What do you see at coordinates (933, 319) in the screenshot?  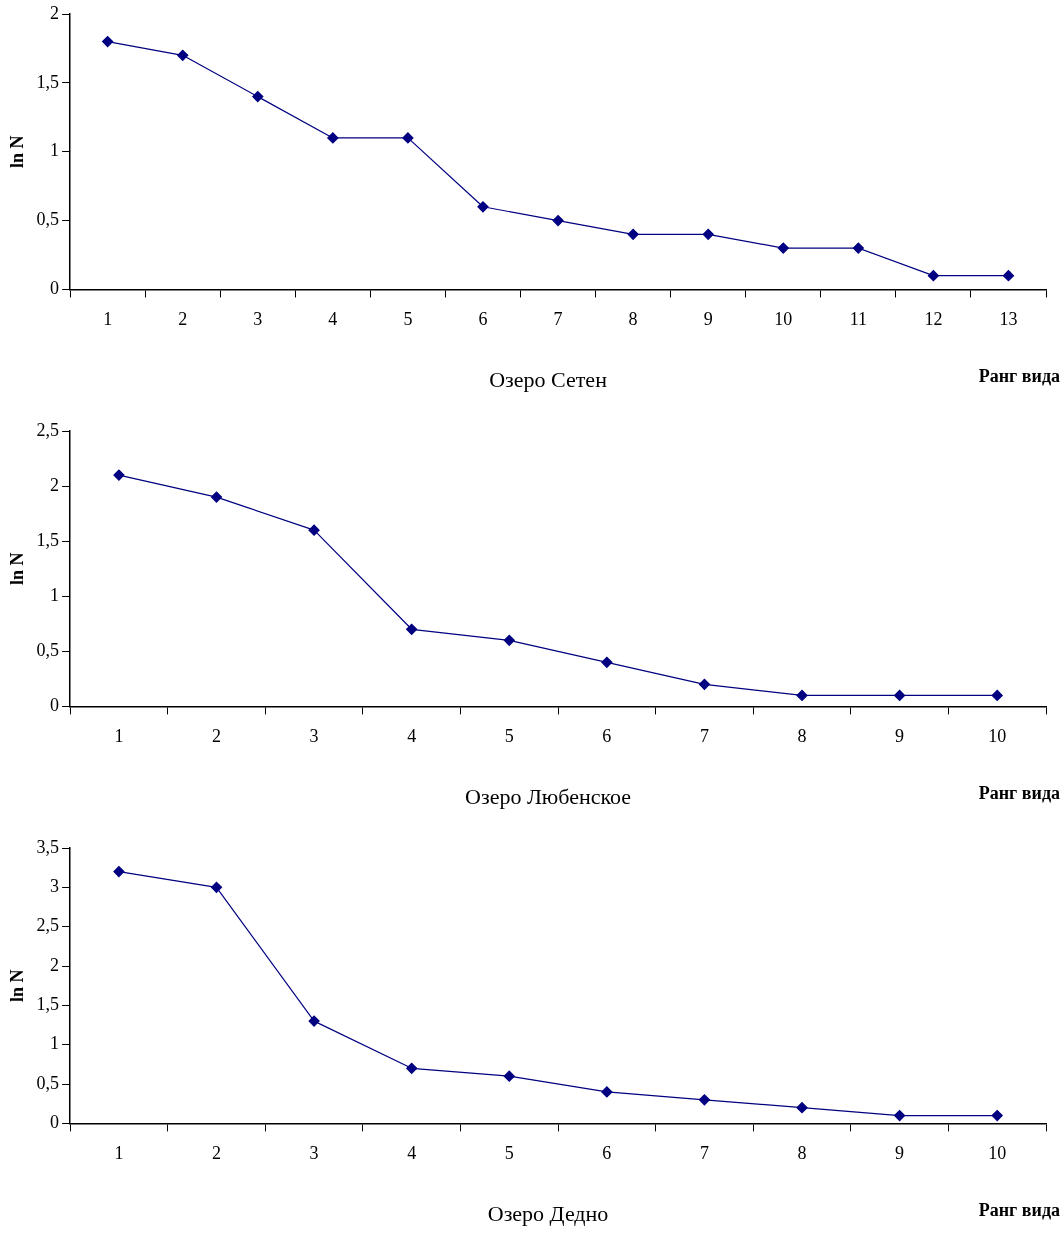 I see `x-tick-label: 12` at bounding box center [933, 319].